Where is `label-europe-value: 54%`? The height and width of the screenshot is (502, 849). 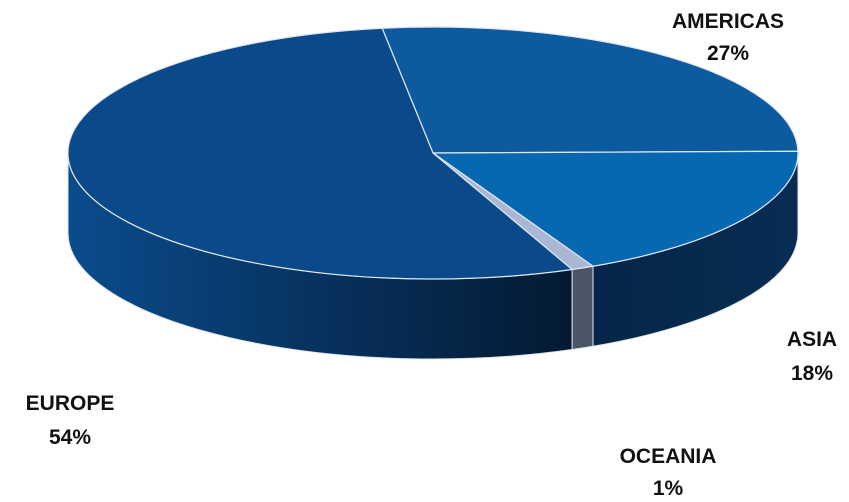 label-europe-value: 54% is located at coordinates (70, 437).